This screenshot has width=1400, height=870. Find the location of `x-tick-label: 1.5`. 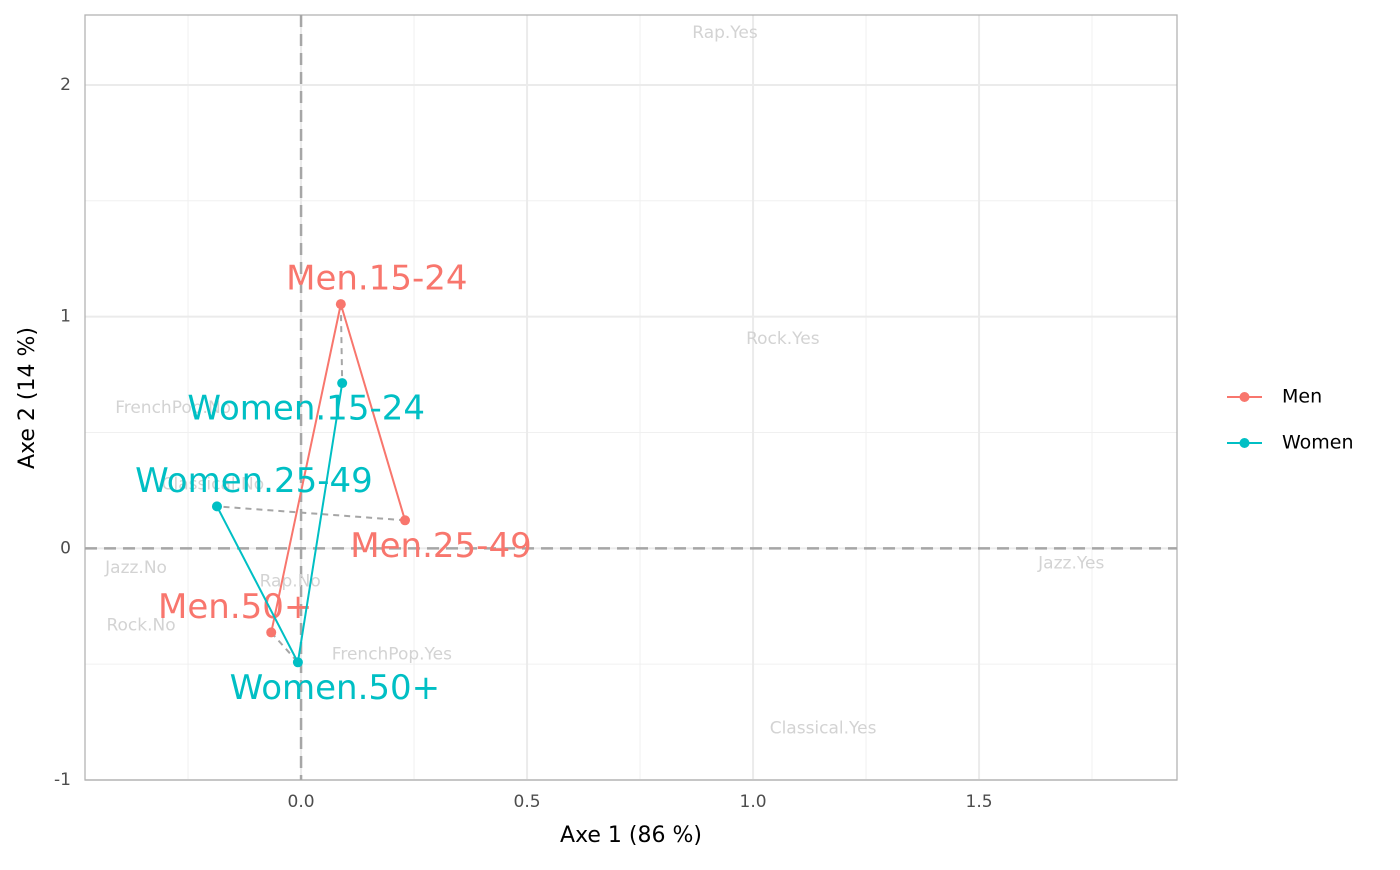

x-tick-label: 1.5 is located at coordinates (979, 802).